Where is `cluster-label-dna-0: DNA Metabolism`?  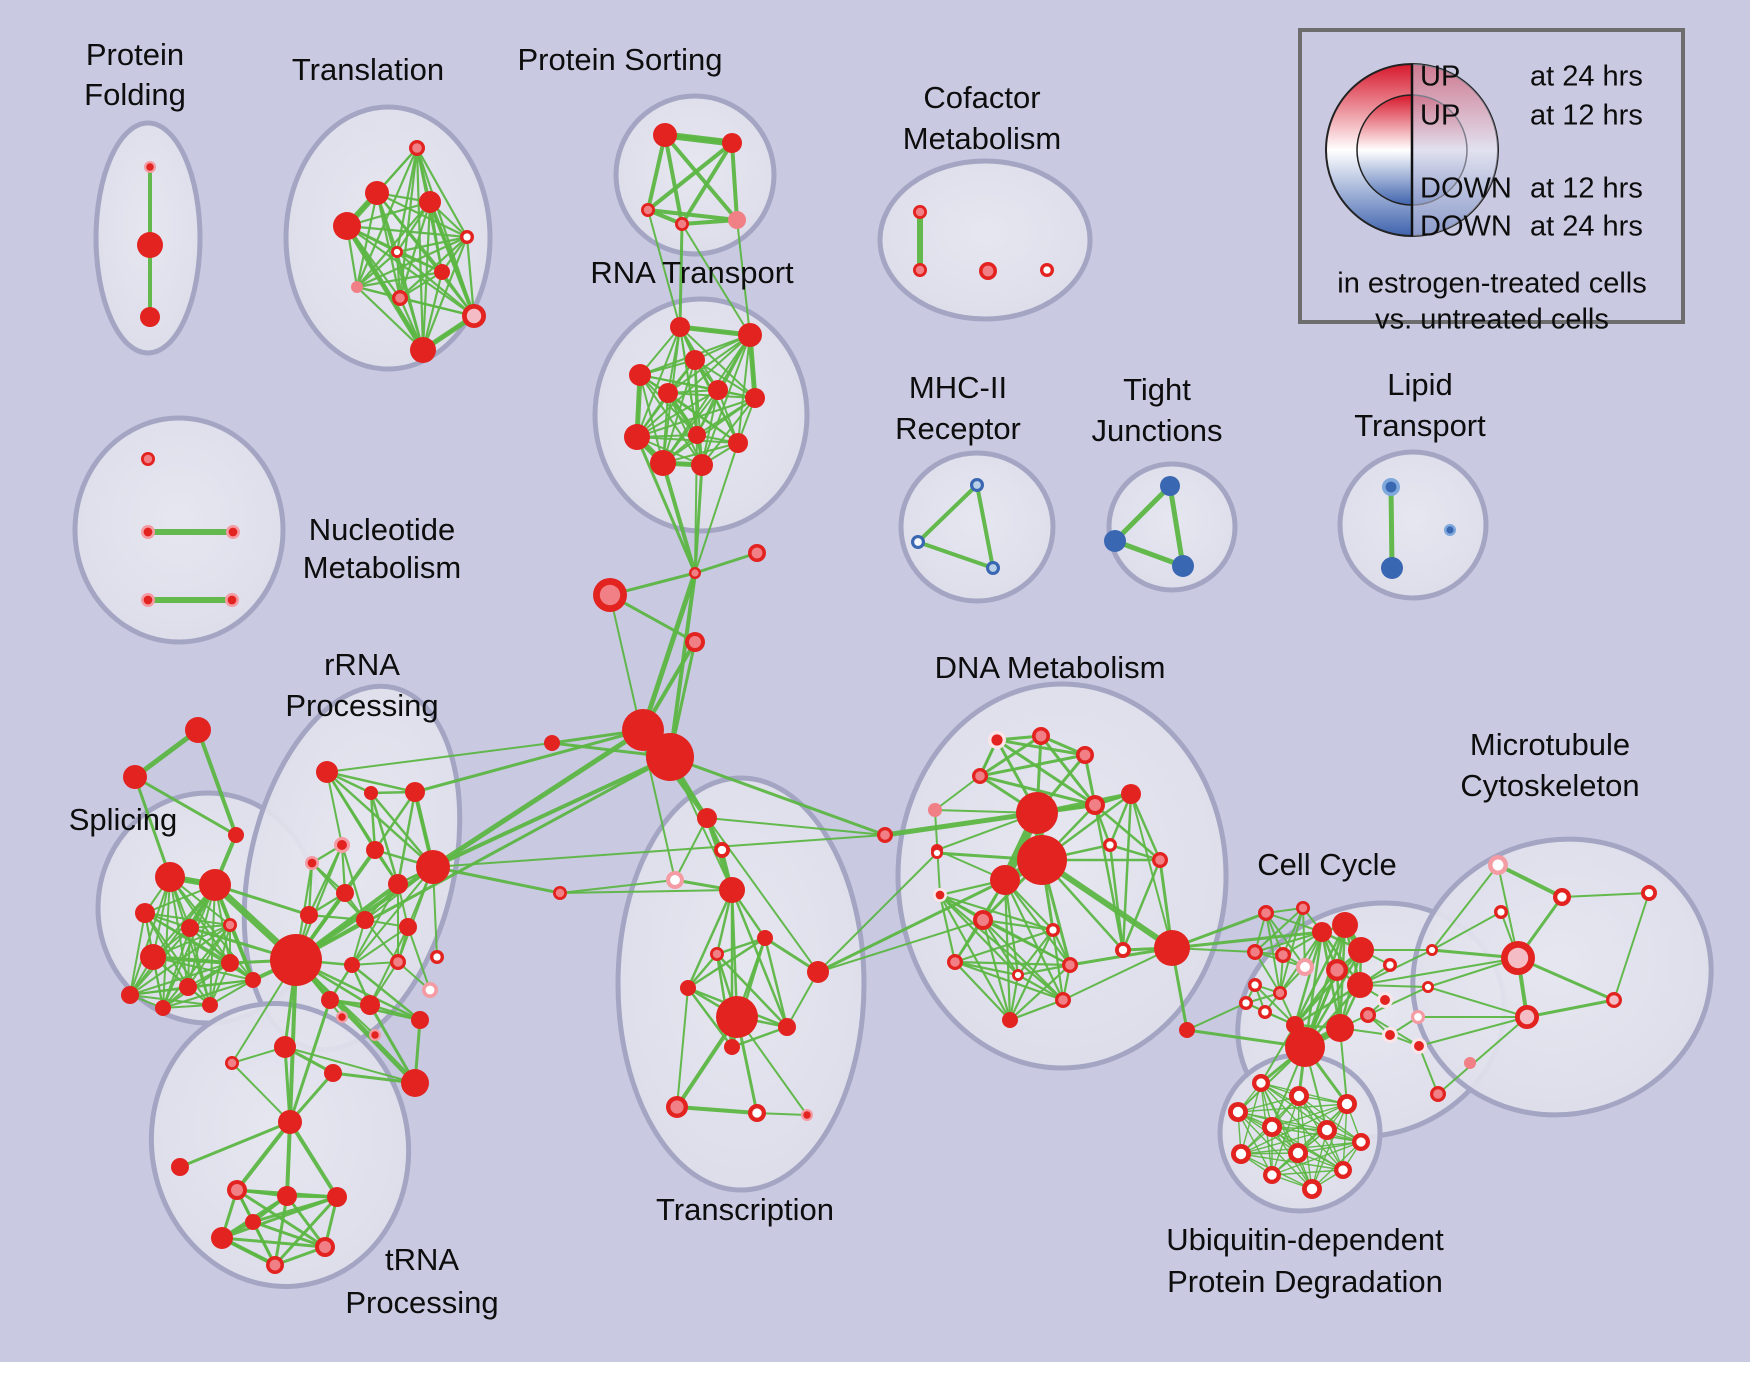
cluster-label-dna-0: DNA Metabolism is located at coordinates (1050, 667).